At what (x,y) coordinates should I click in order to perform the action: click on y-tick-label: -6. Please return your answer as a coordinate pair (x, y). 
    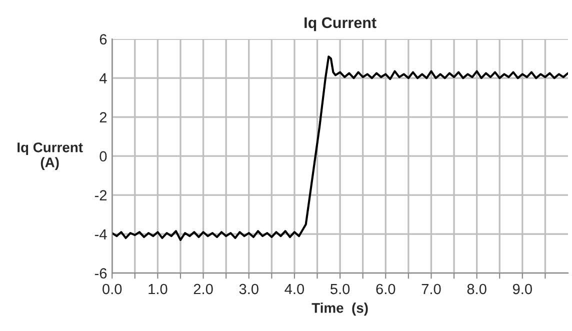
    Looking at the image, I should click on (100, 273).